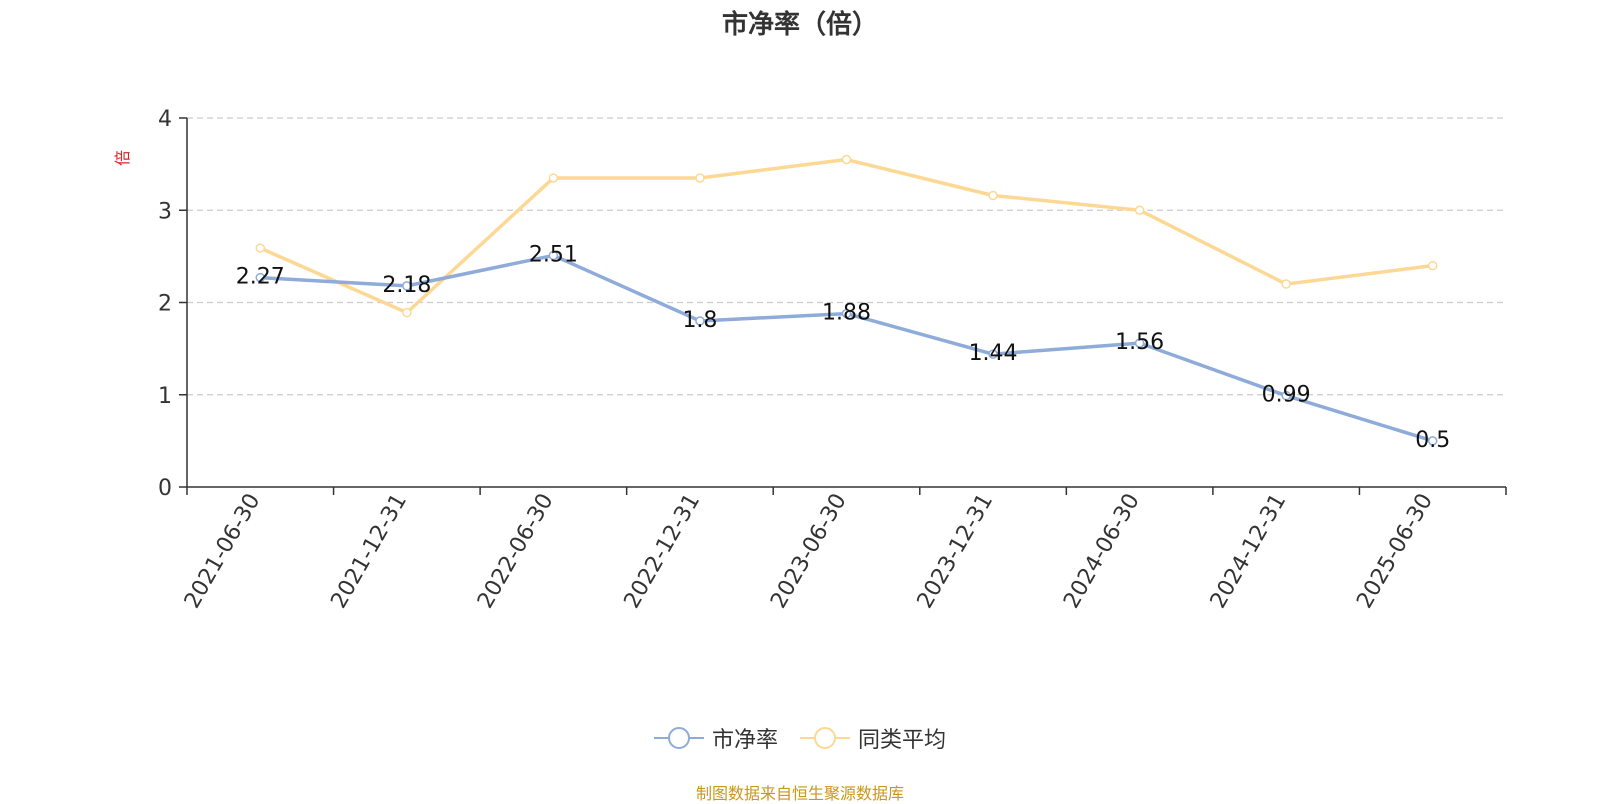 The image size is (1600, 804). I want to click on data-label: 1.88, so click(846, 313).